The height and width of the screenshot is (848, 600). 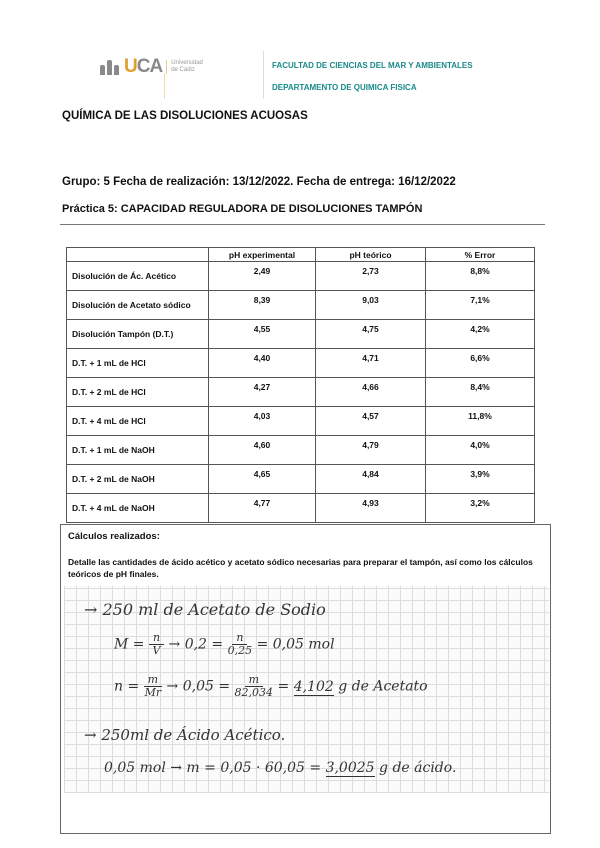 What do you see at coordinates (262, 276) in the screenshot?
I see `ph-experimental-cell: 2,49` at bounding box center [262, 276].